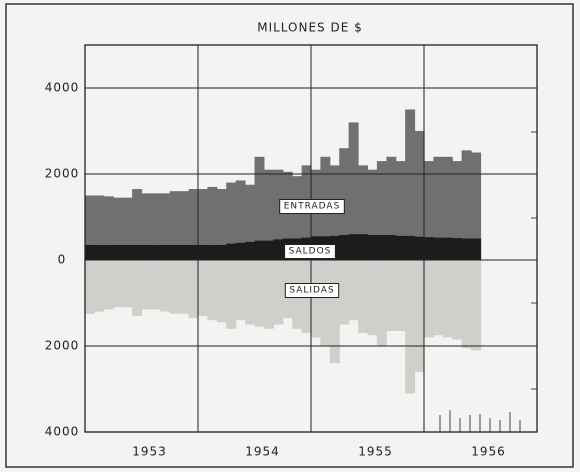 The image size is (580, 472). What do you see at coordinates (62, 260) in the screenshot?
I see `y-tick-label: 0` at bounding box center [62, 260].